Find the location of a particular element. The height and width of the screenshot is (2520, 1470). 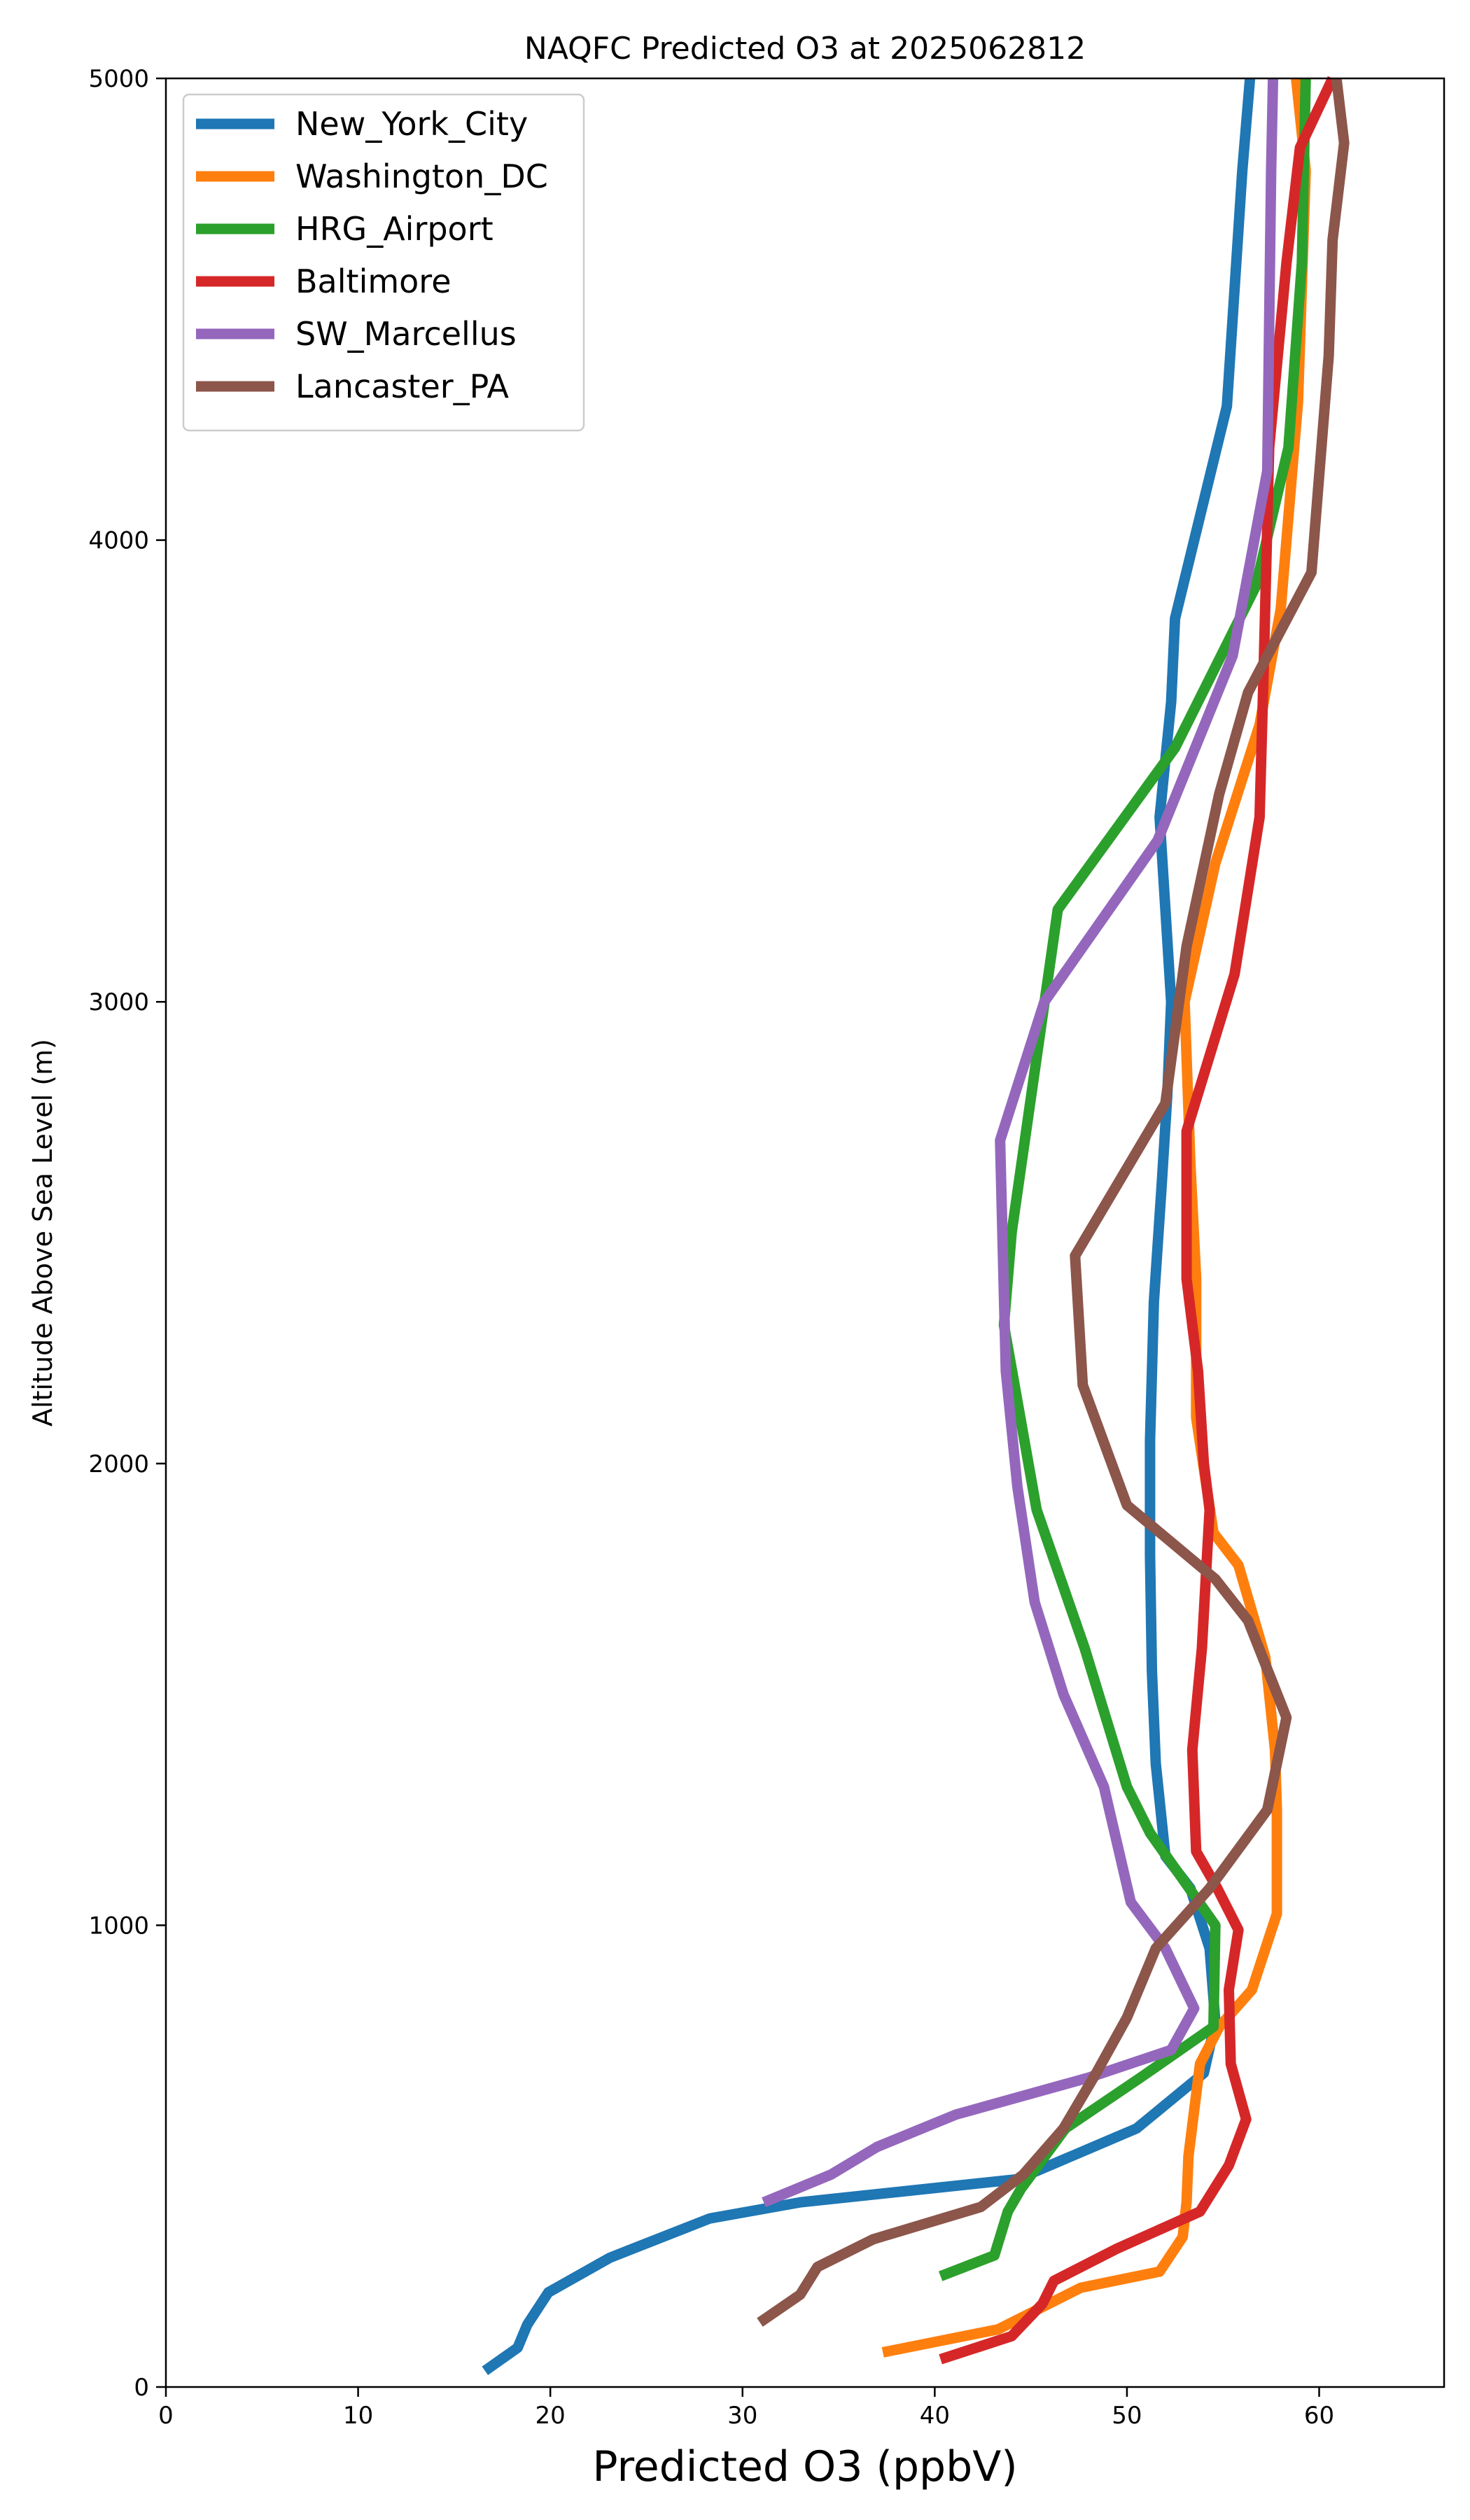

x-tick-label: 50 is located at coordinates (1127, 2416).